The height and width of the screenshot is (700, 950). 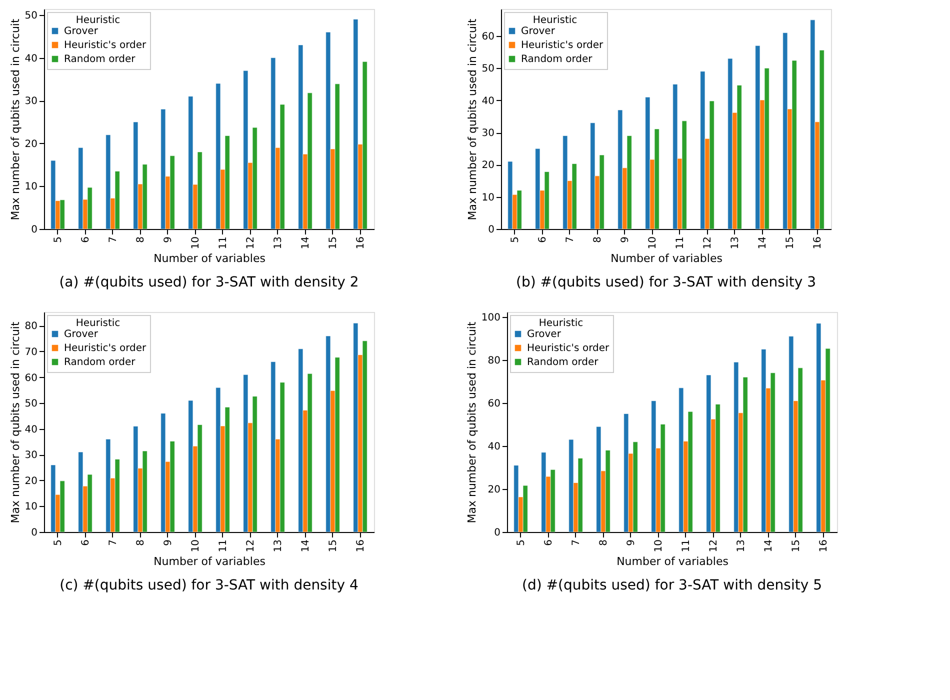 What do you see at coordinates (31, 352) in the screenshot?
I see `y-tick-label: 70` at bounding box center [31, 352].